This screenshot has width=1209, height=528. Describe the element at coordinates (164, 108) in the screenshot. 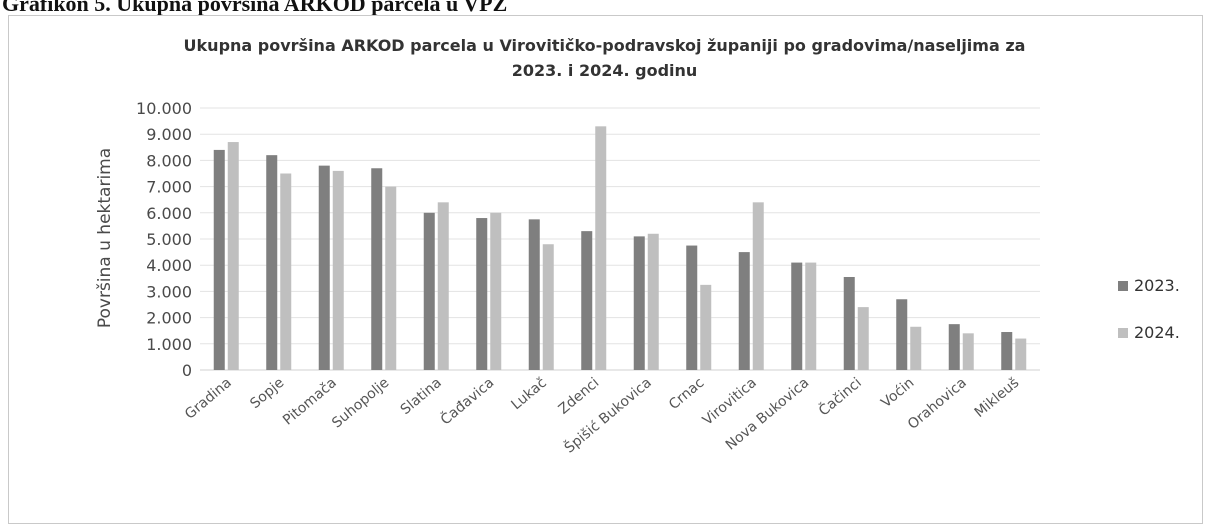

I see `y-tick-label: 10.000` at that location.